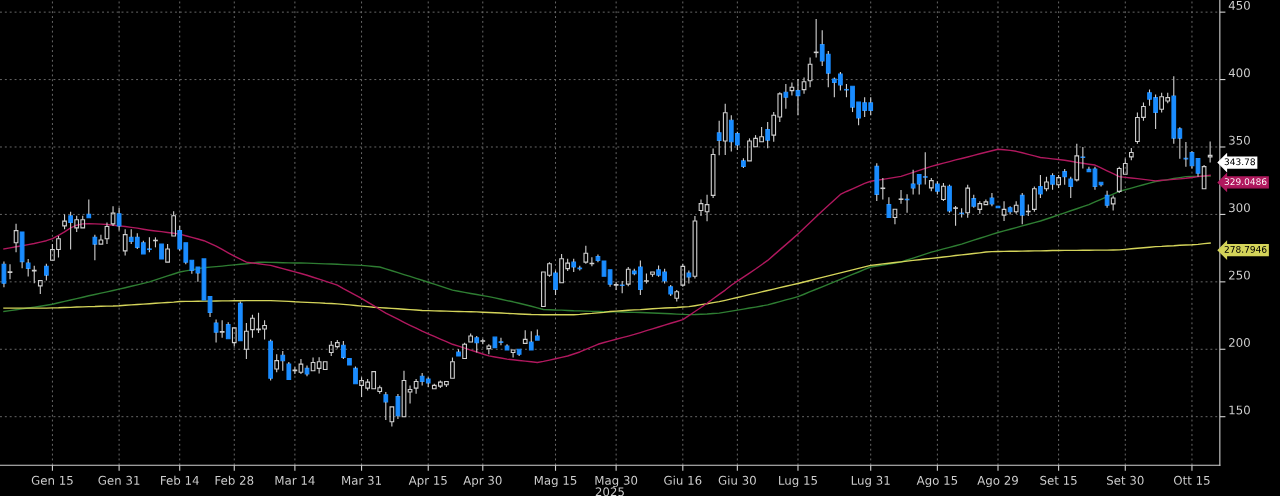 This screenshot has height=496, width=1280. I want to click on x-tick-label: Gen 15, so click(52, 480).